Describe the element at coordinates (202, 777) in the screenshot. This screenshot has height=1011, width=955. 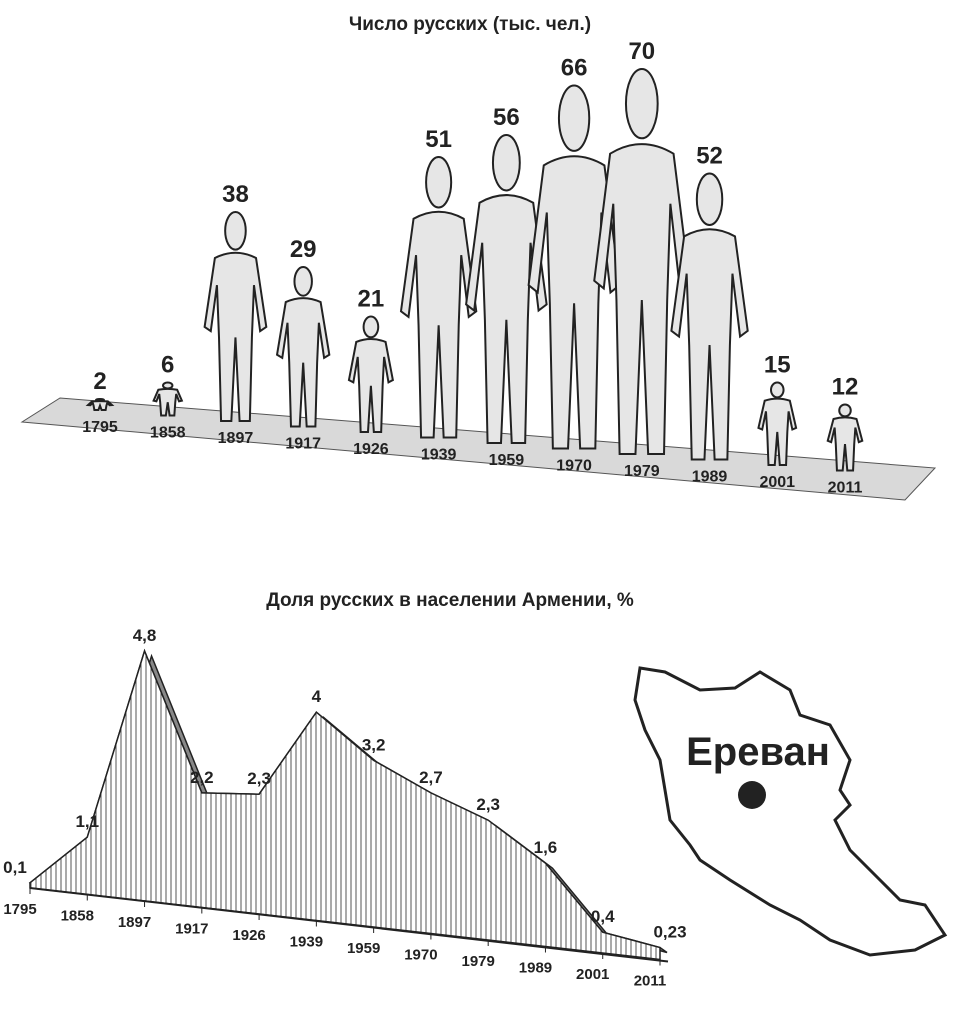
I see `value-label: 2,2` at that location.